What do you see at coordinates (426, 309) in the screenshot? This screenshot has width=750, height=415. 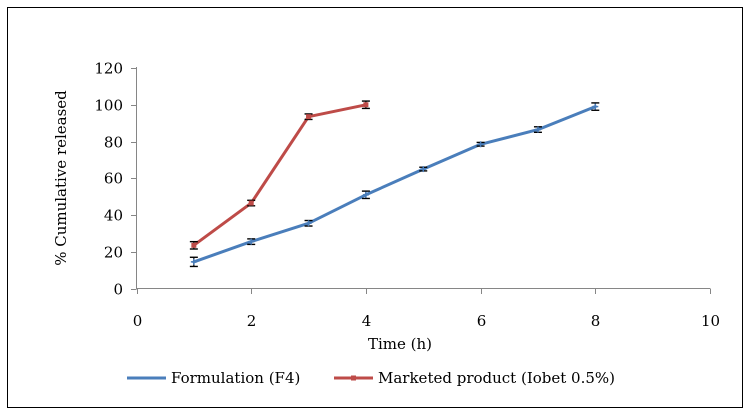 I see `x-axis-ticks: 0 2 4 6 8 10` at bounding box center [426, 309].